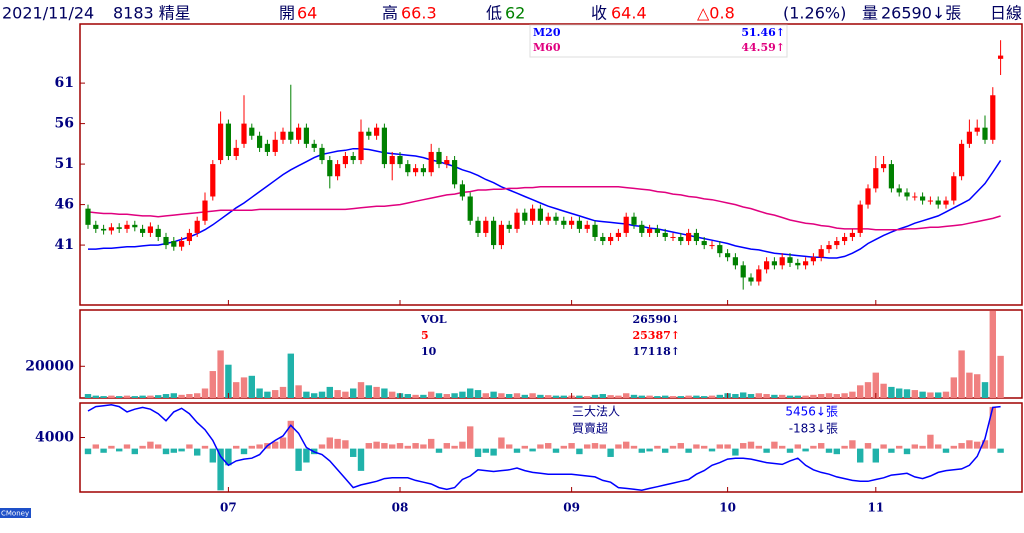 The image size is (1024, 533). Describe the element at coordinates (590, 428) in the screenshot. I see `legend-name: 買賣超` at that location.